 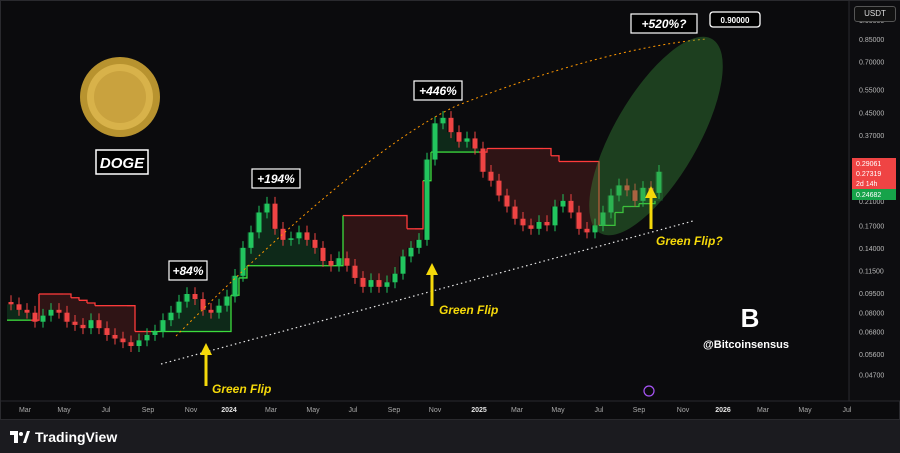 I want to click on x-tick-label: 2025, so click(x=479, y=410).